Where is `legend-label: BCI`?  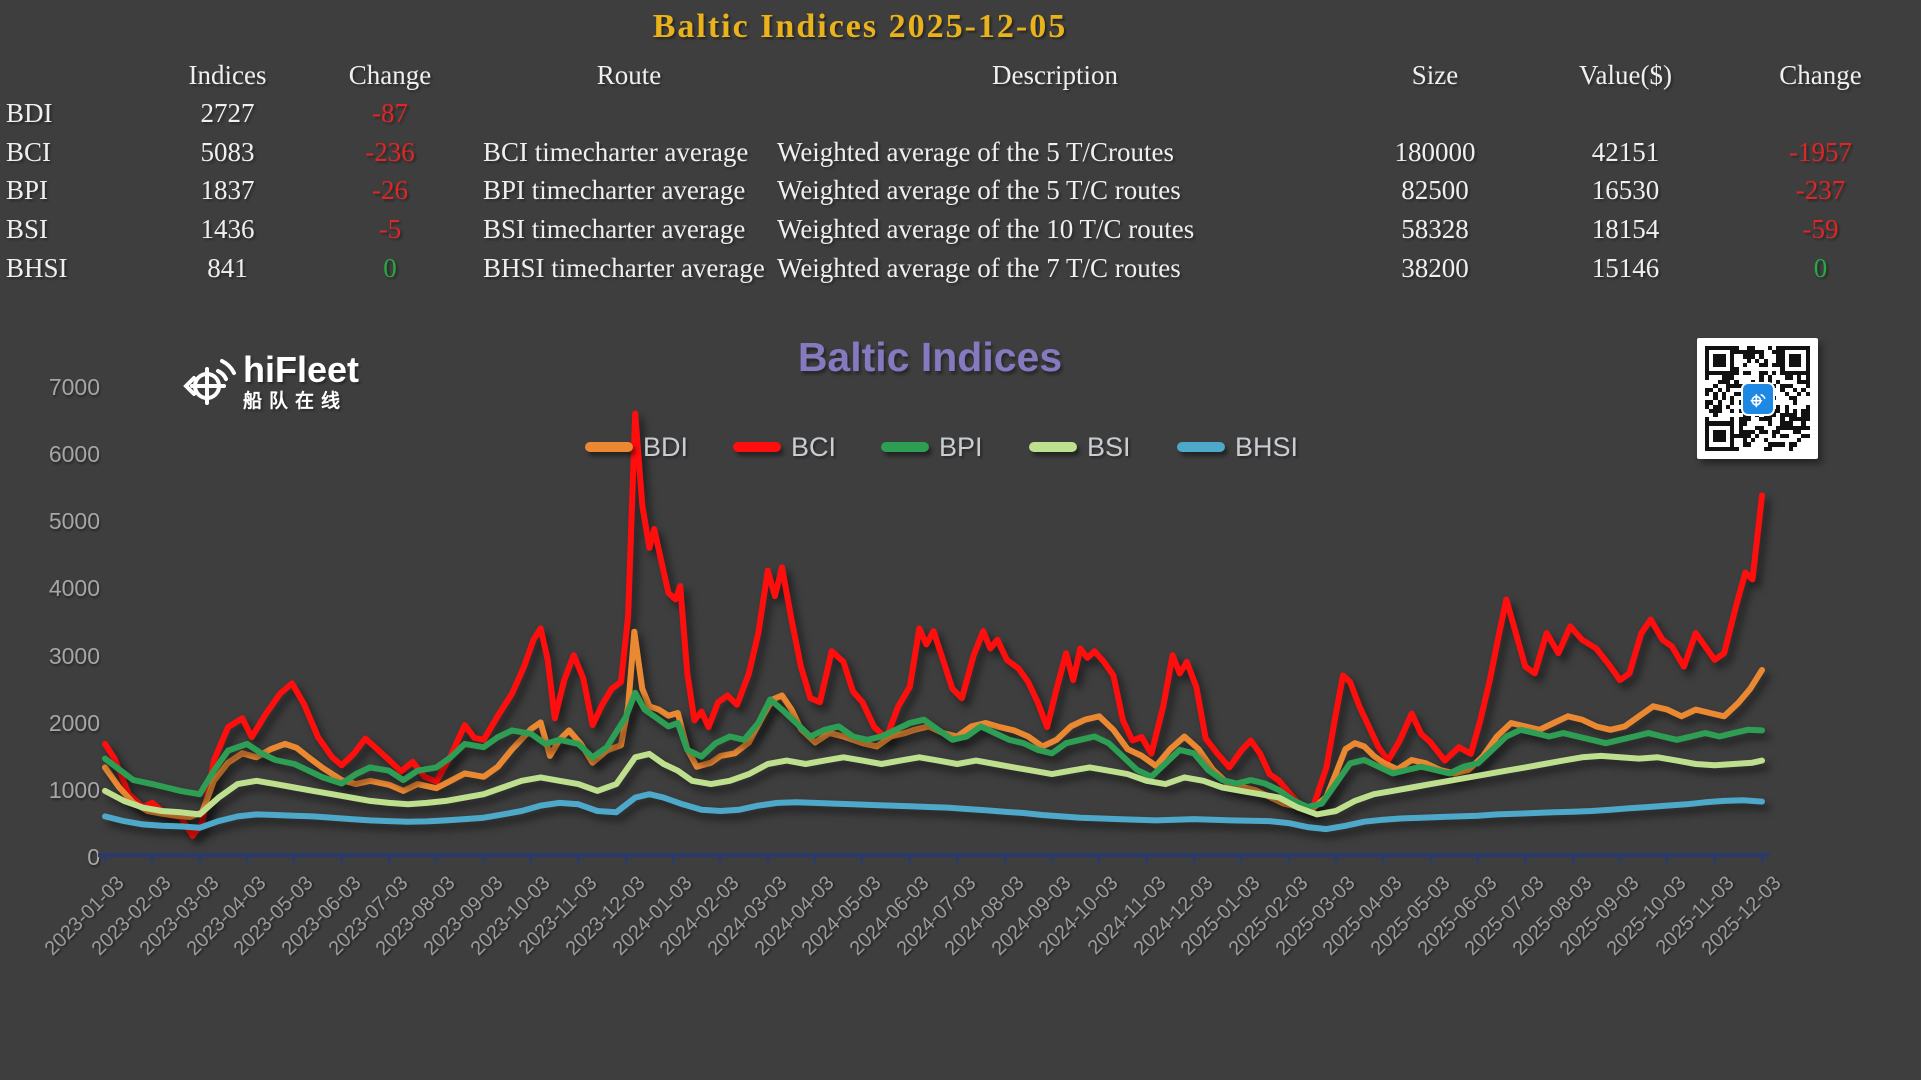 legend-label: BCI is located at coordinates (814, 446).